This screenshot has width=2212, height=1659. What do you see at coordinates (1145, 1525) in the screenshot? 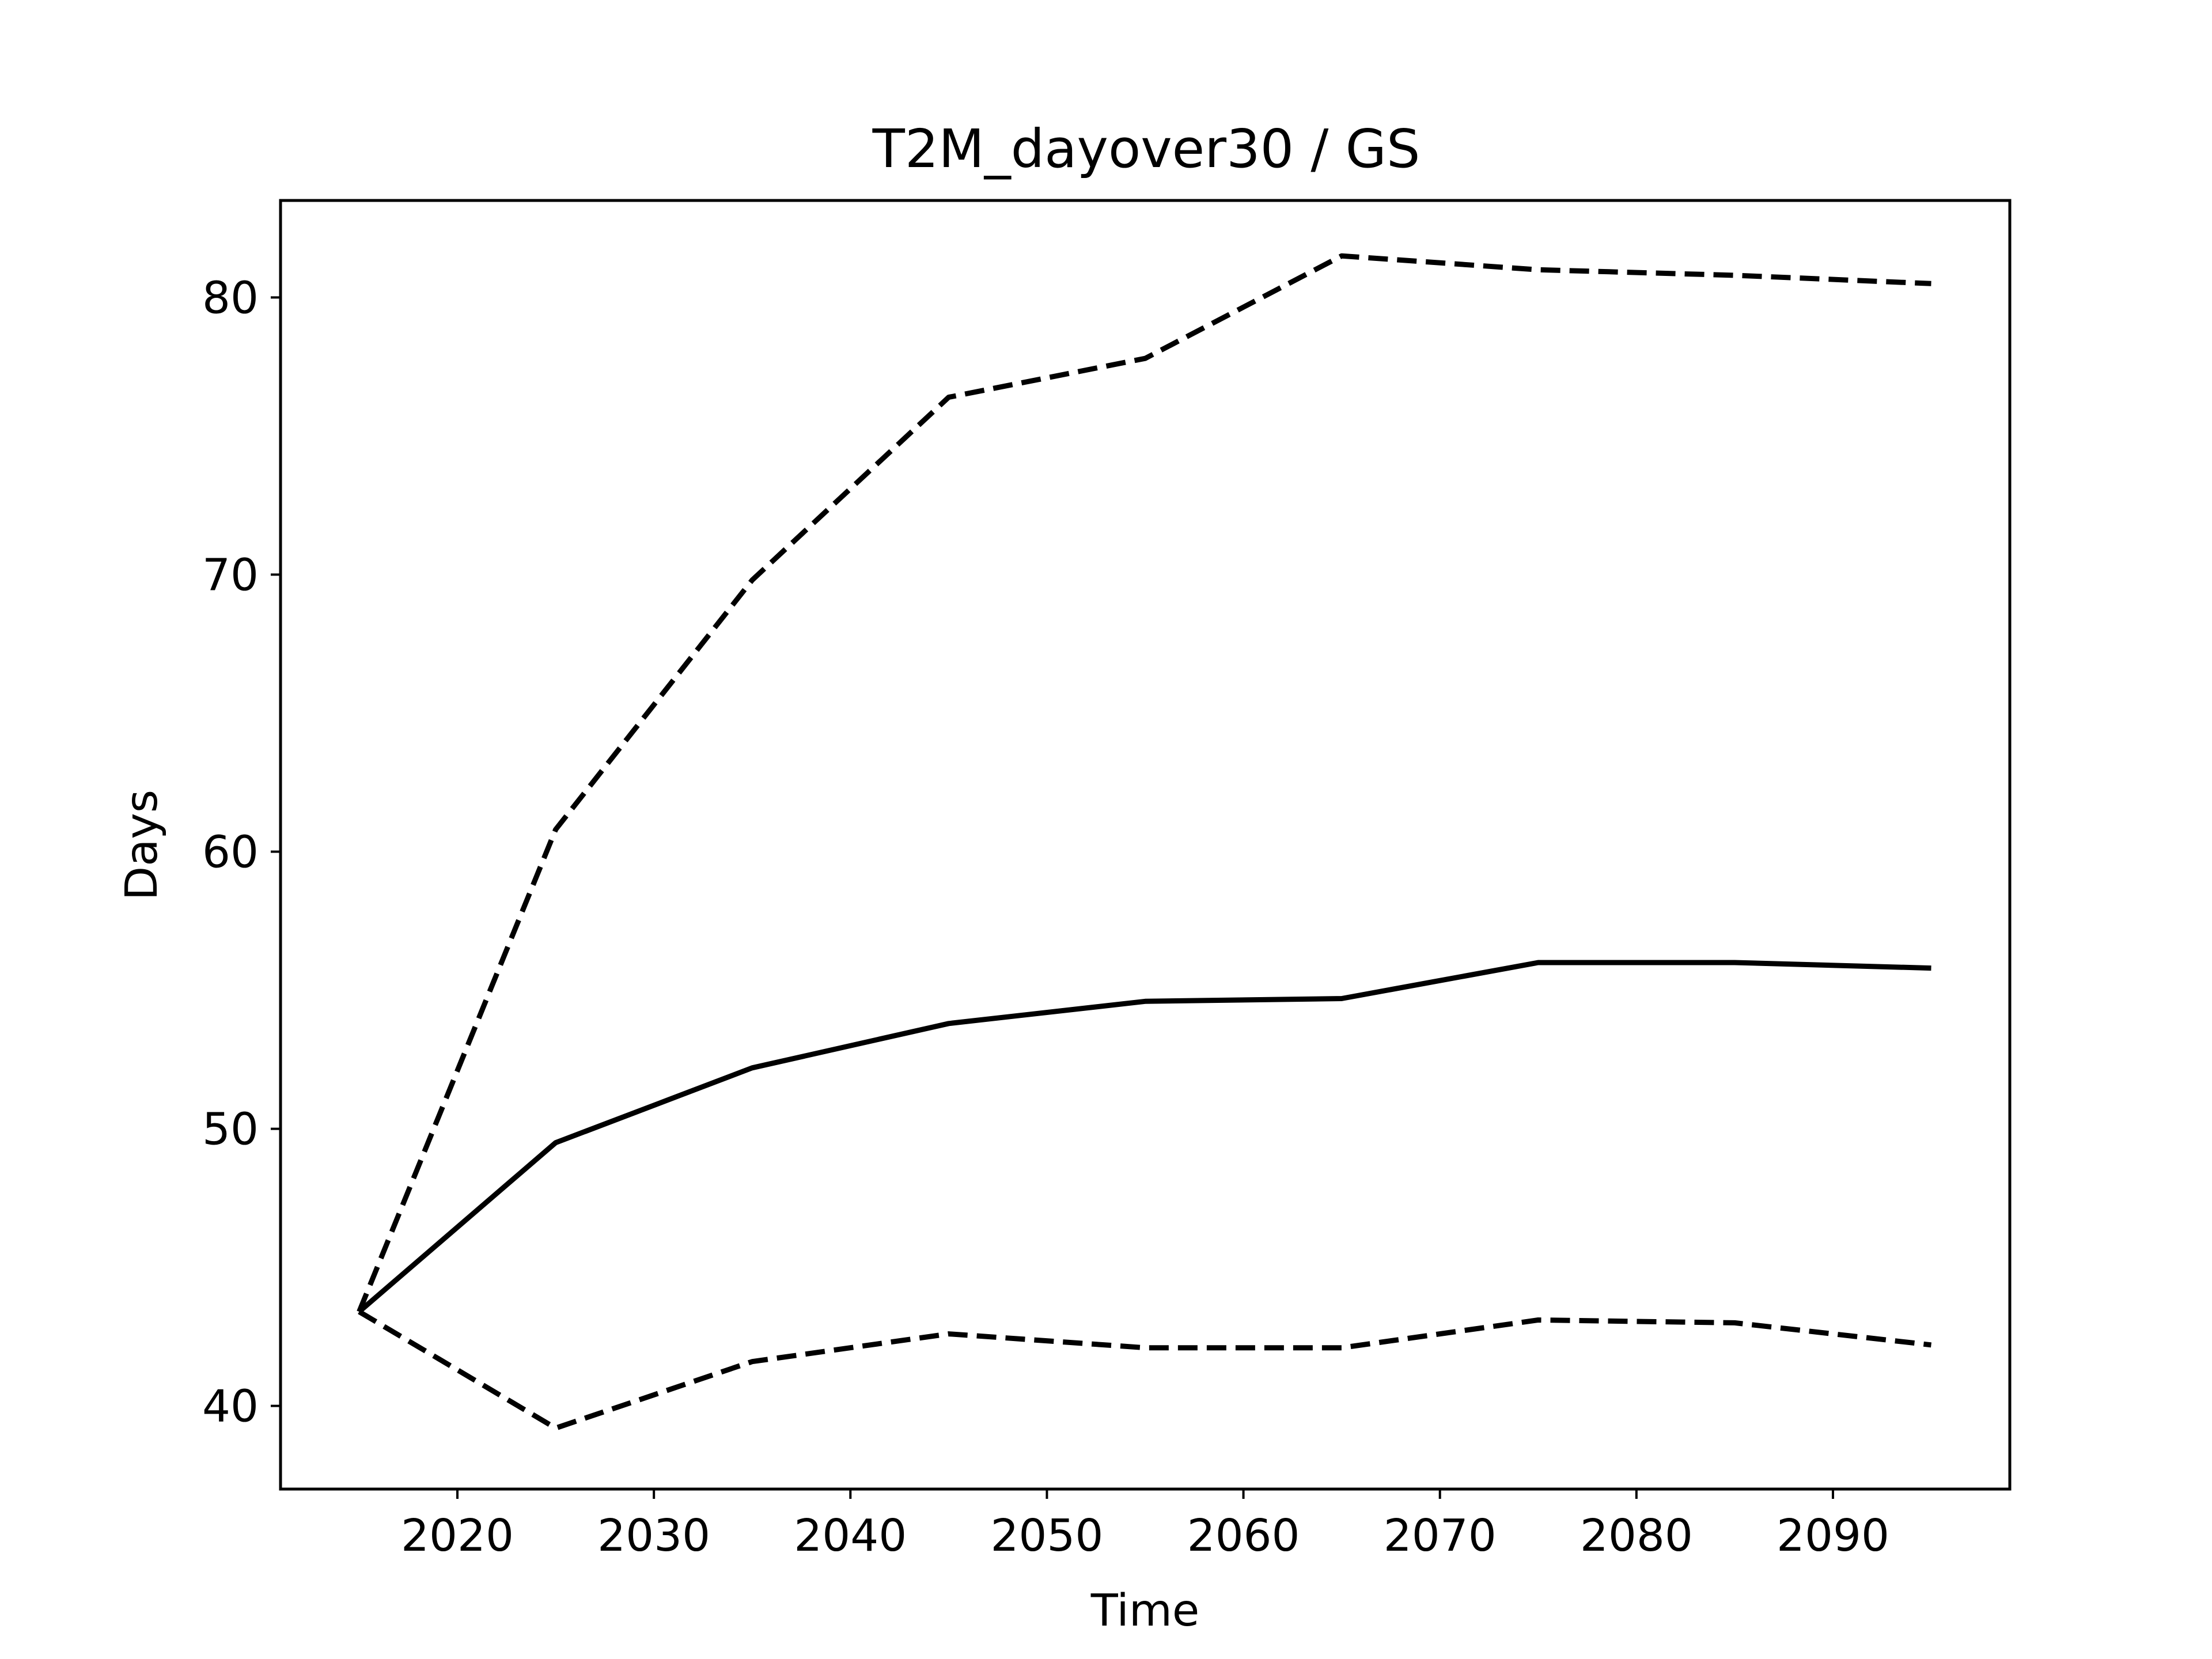
I see `x-axis: 2020 2030 2040 2050 2060 2070 2080 2090` at bounding box center [1145, 1525].